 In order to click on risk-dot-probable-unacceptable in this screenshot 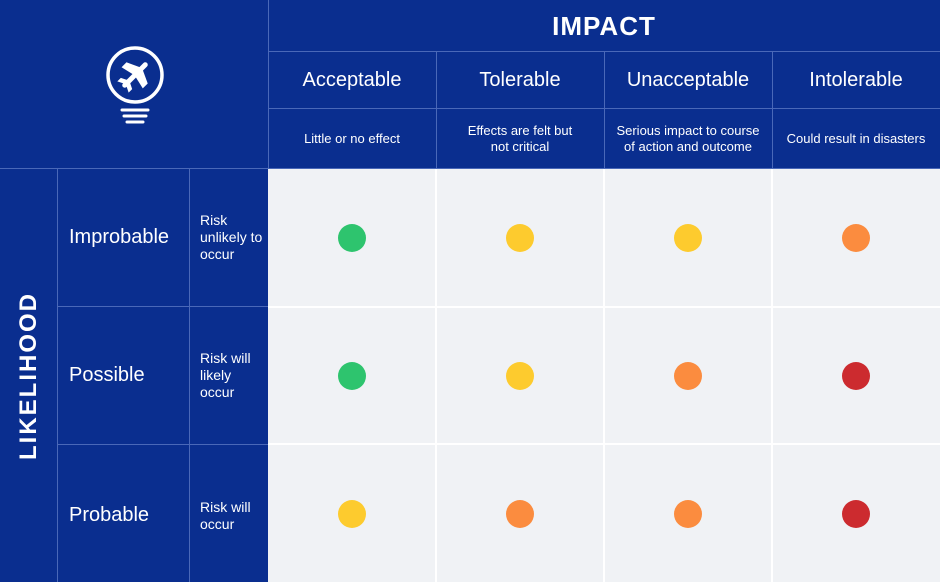, I will do `click(688, 514)`.